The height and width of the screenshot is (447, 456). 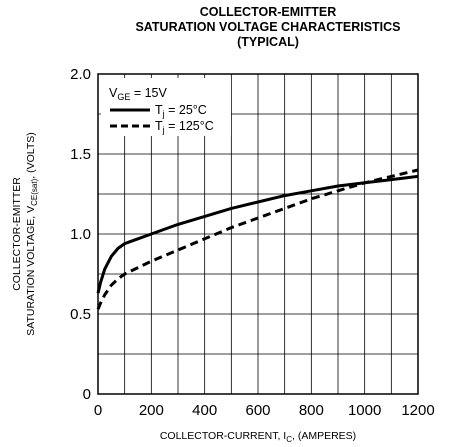 What do you see at coordinates (268, 12) in the screenshot?
I see `chart-title-line-1: COLLECTOR-EMITTER` at bounding box center [268, 12].